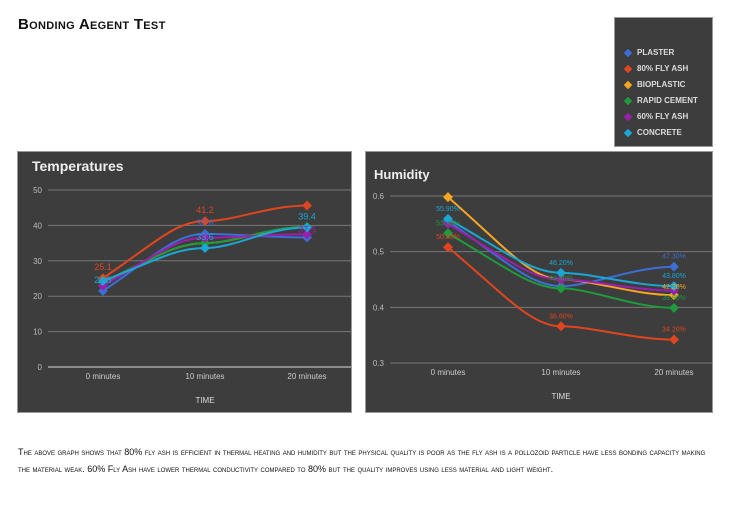 This screenshot has height=516, width=730. I want to click on y-tick-label: 0.3, so click(379, 363).